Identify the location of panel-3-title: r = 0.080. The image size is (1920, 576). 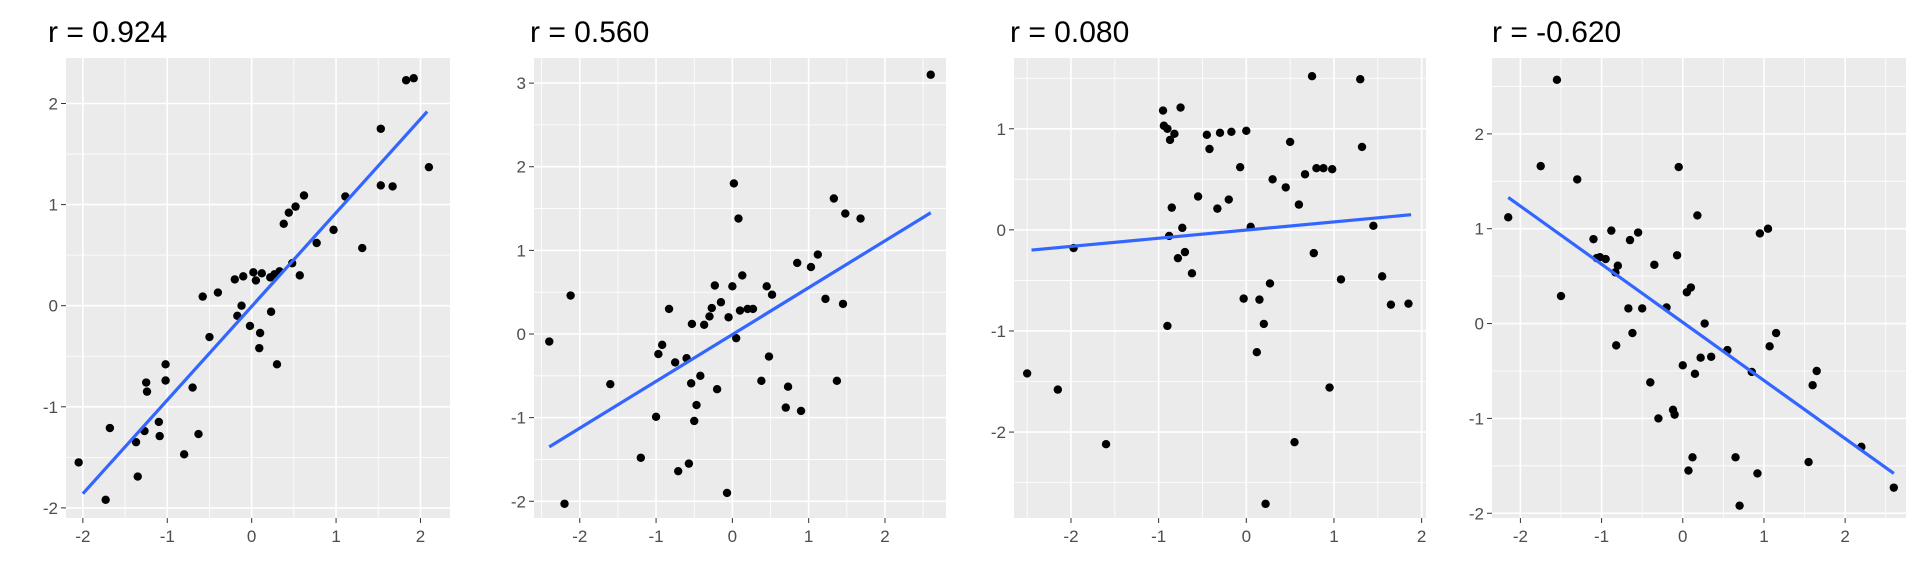
(1069, 32).